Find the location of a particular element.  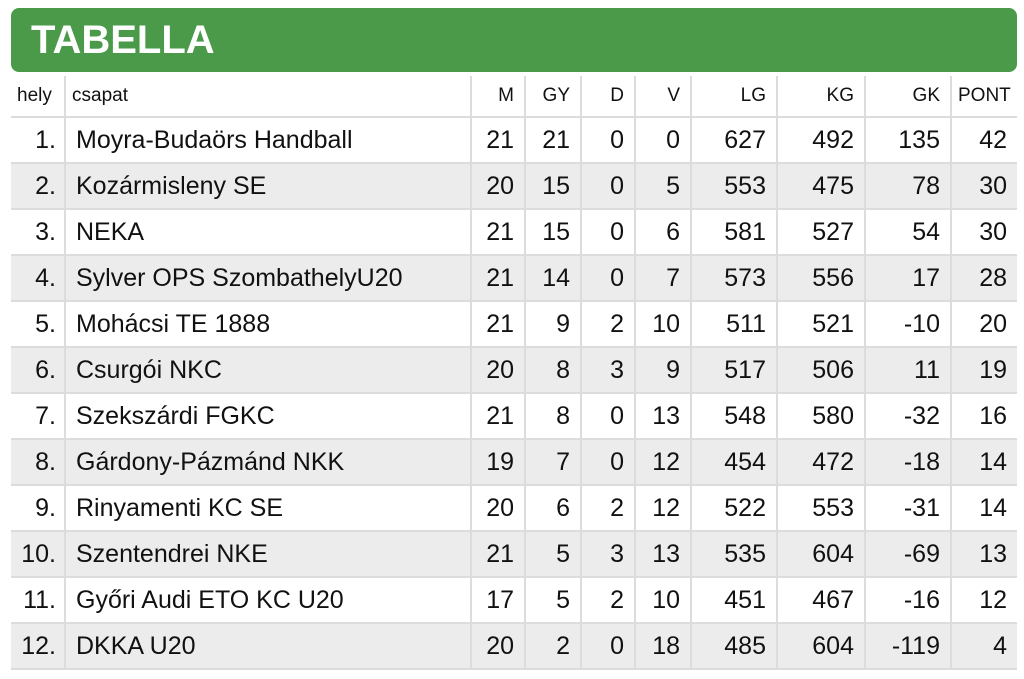

column-header-kg: KG is located at coordinates (820, 96).